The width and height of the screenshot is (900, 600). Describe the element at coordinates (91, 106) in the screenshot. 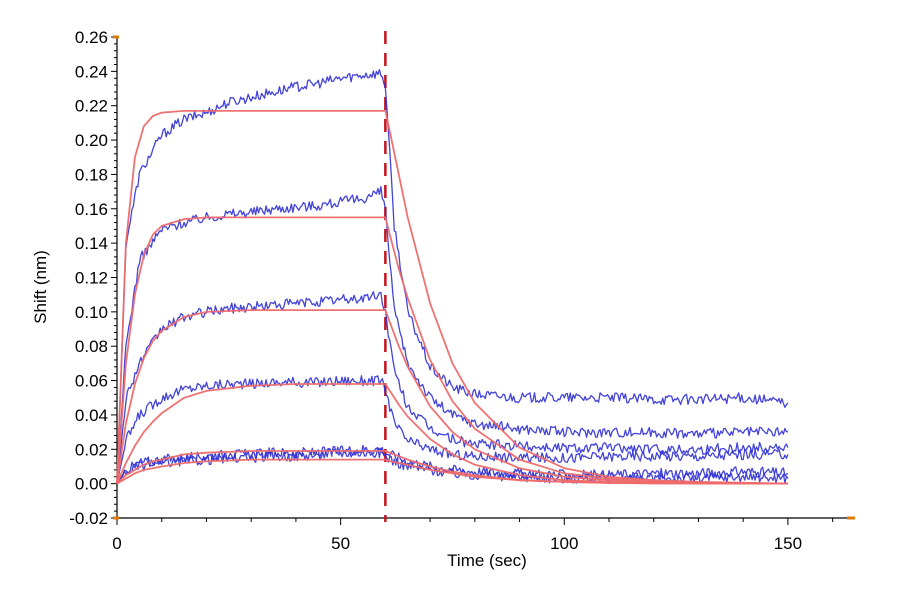

I see `y-tick-label: 0.22` at that location.